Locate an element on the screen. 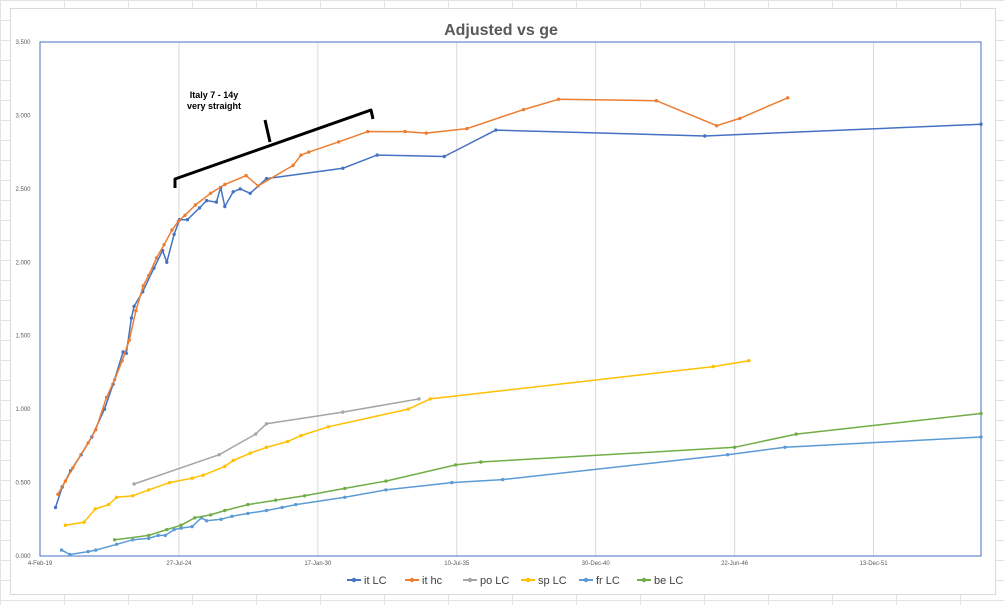  x-tick-label: 17-Jan-30 is located at coordinates (318, 564).